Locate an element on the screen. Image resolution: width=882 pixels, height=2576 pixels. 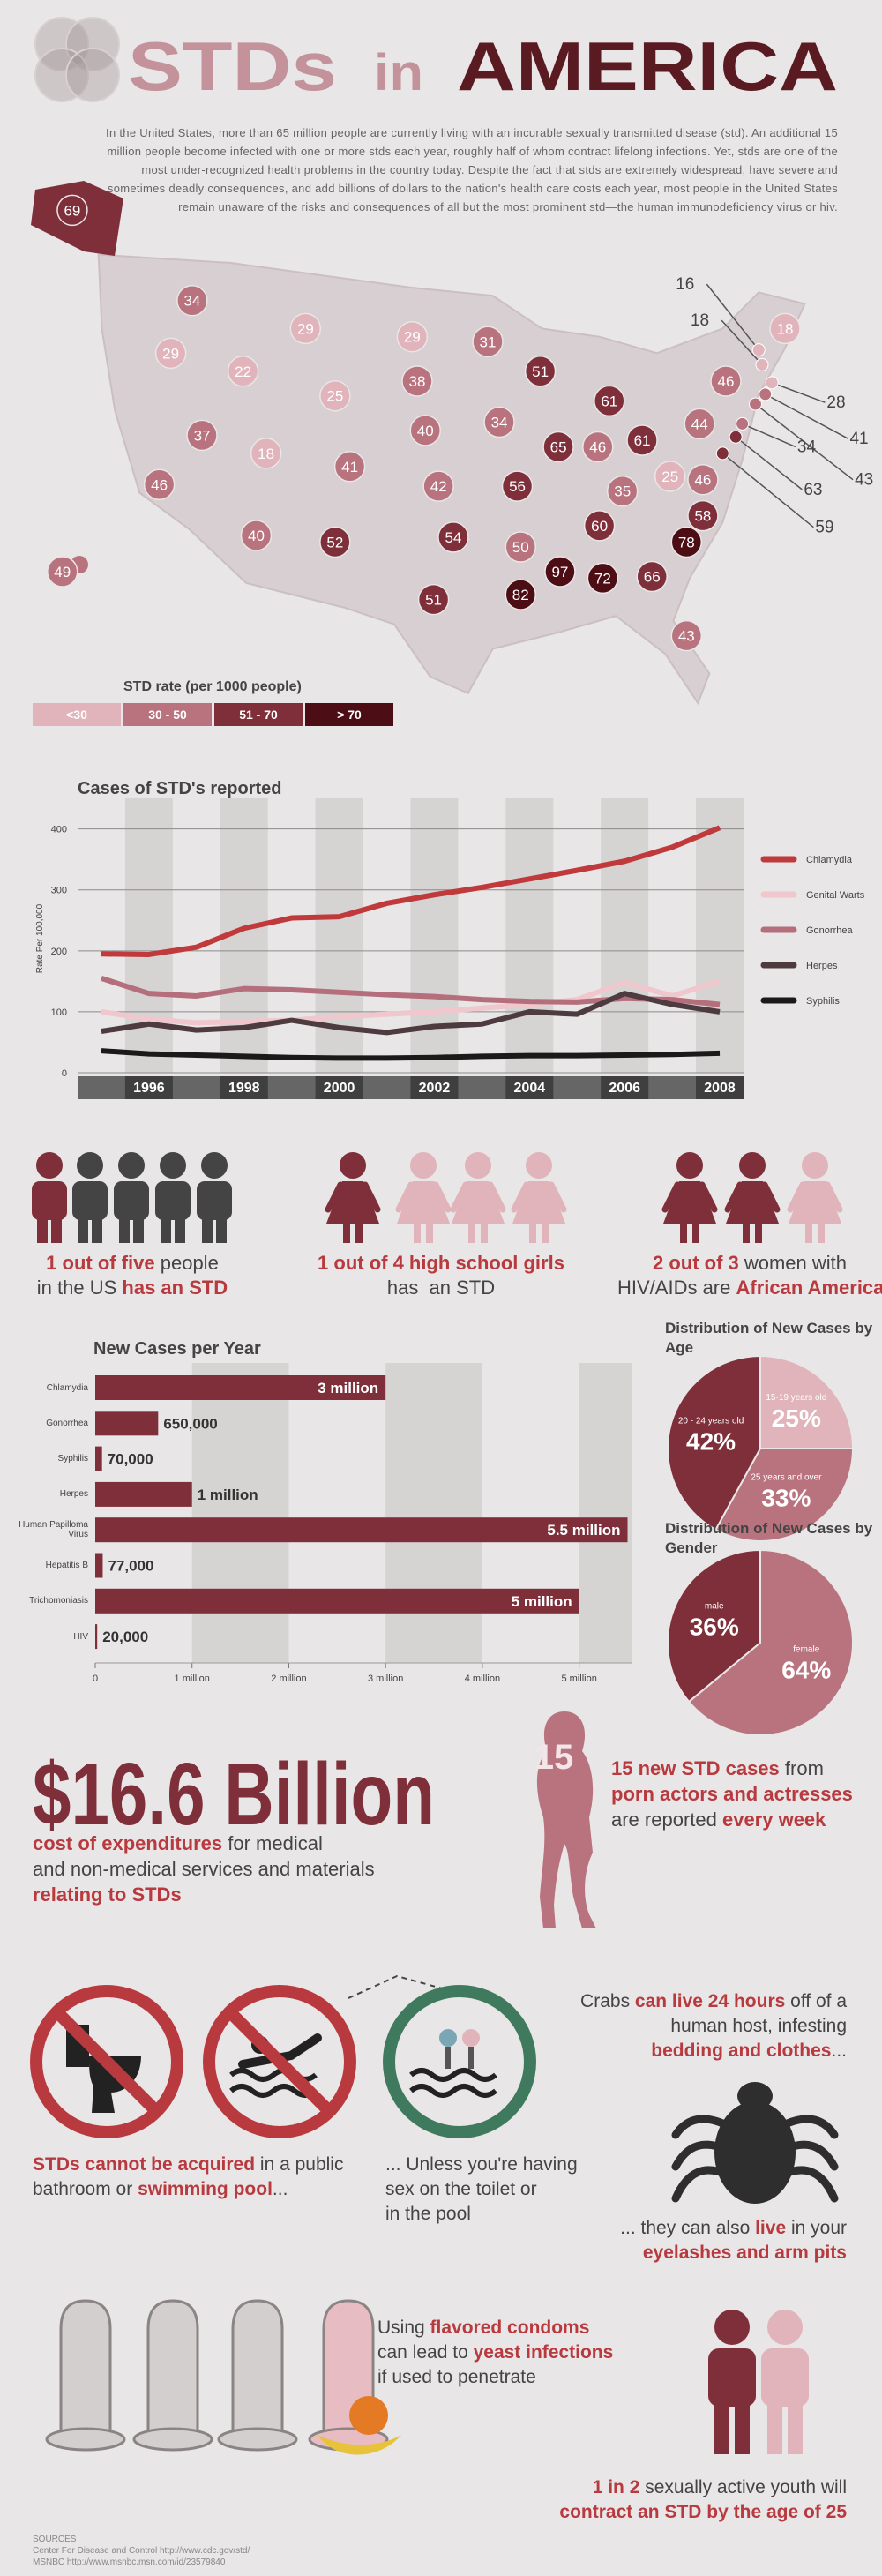
text-line: and non-medical services and materials is located at coordinates (204, 1869).